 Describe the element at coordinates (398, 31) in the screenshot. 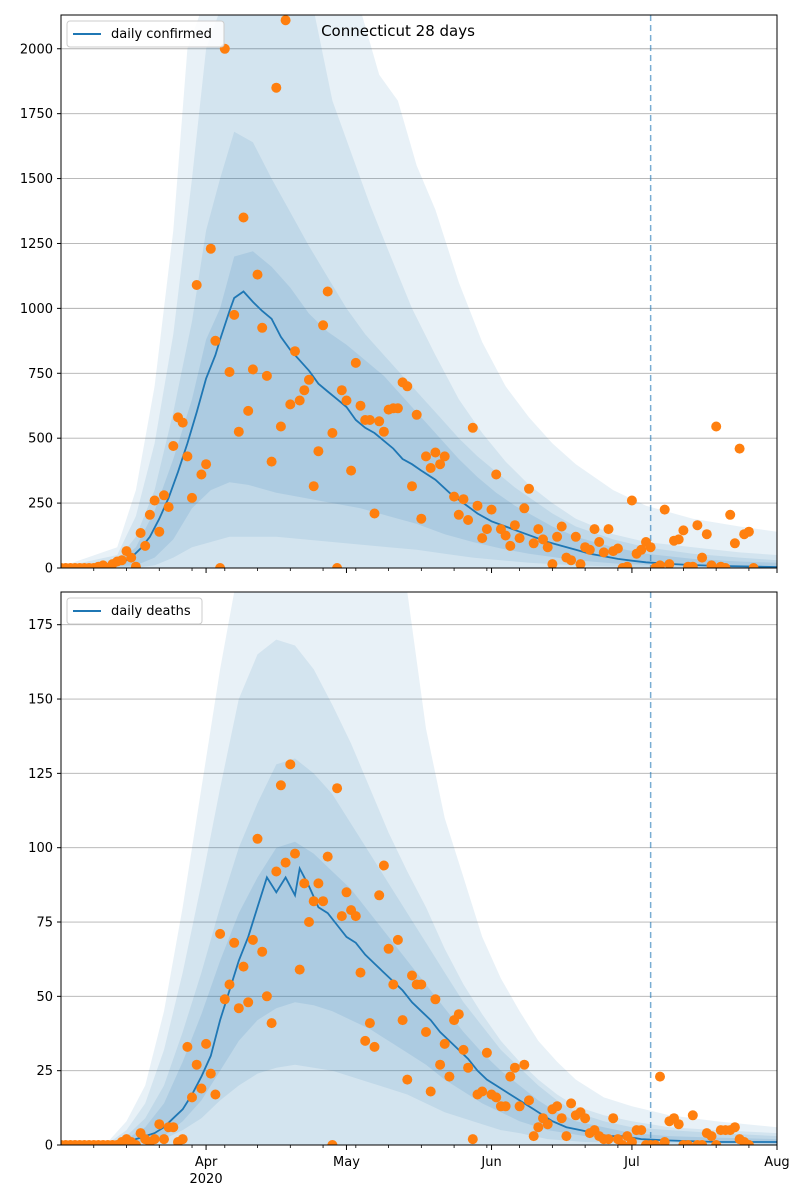

I see `chart-title: Connecticut 28 days` at that location.